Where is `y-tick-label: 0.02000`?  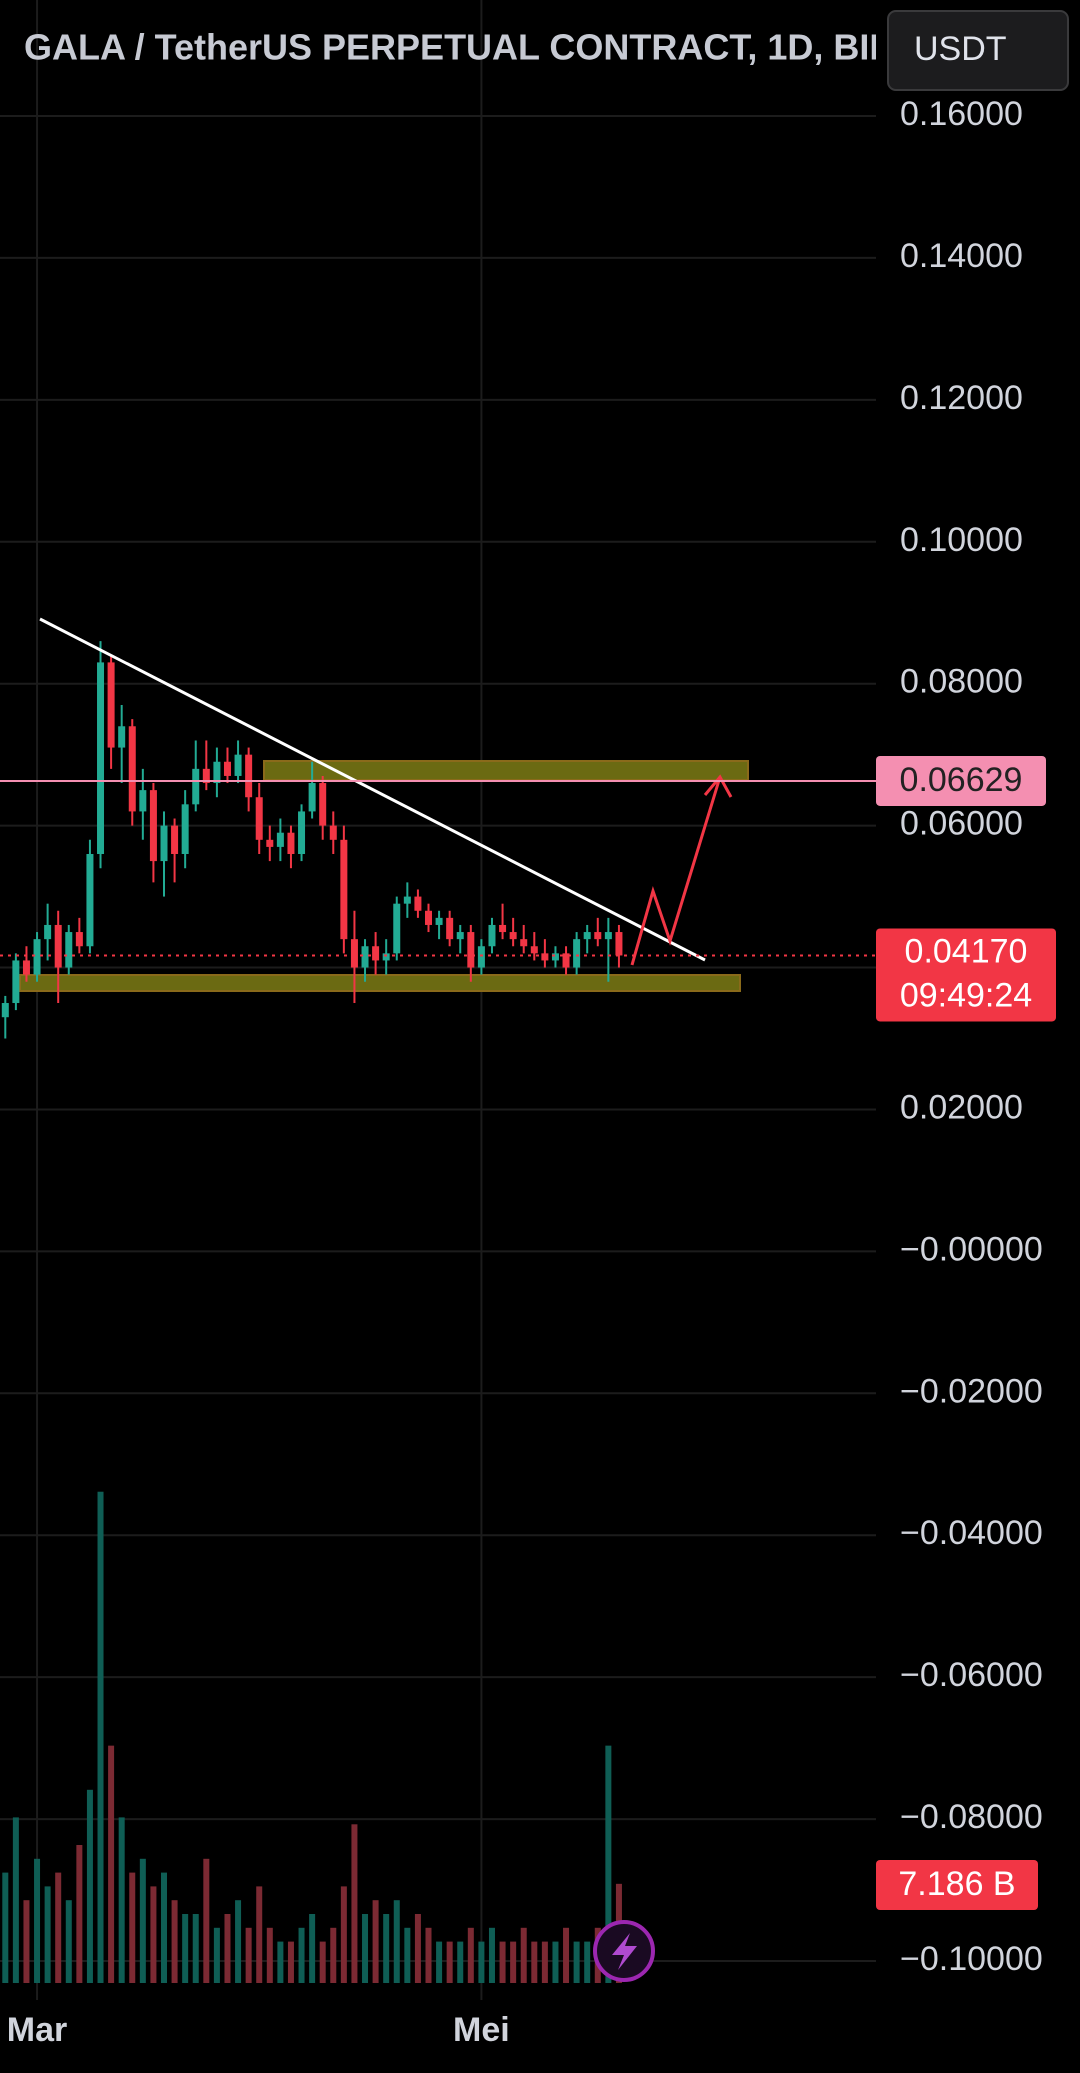 y-tick-label: 0.02000 is located at coordinates (961, 1107).